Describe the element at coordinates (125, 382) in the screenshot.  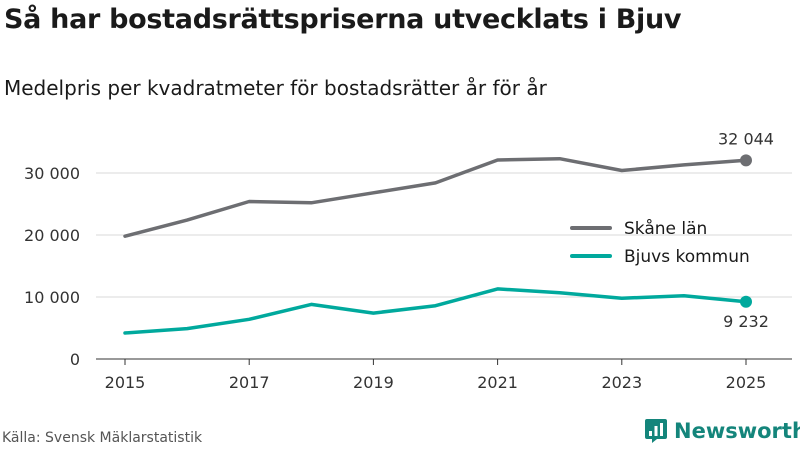
I see `x-tick-label: 2015` at that location.